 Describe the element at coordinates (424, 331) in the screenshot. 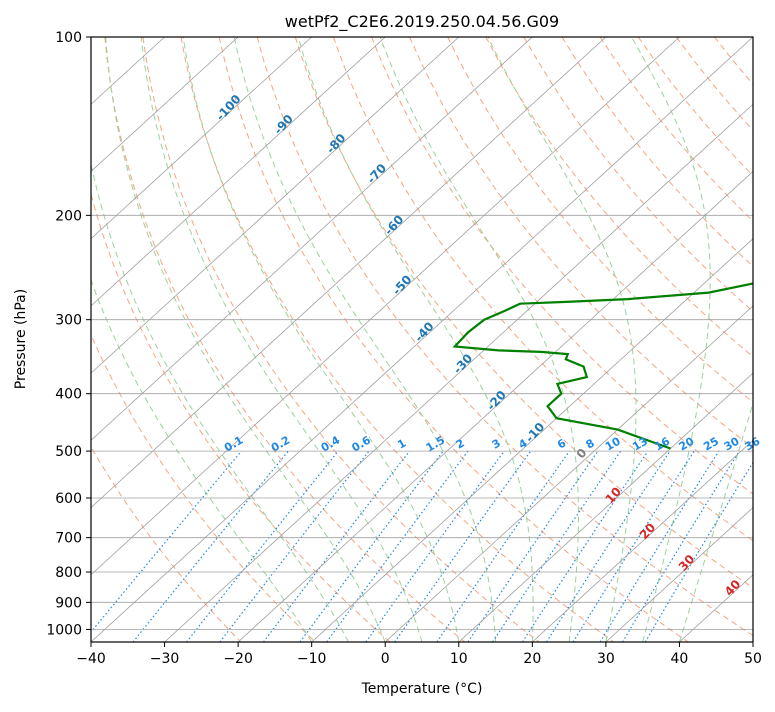

I see `isotherm-label: -40` at that location.